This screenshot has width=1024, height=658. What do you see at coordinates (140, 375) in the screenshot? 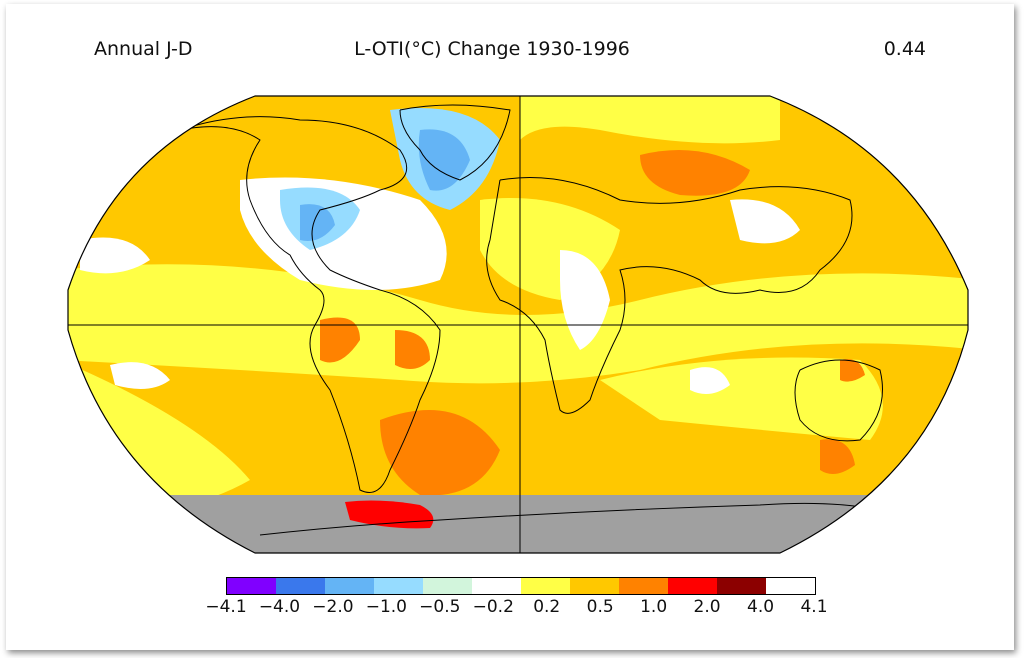
I see `anomaly-white-pacific-spot` at bounding box center [140, 375].